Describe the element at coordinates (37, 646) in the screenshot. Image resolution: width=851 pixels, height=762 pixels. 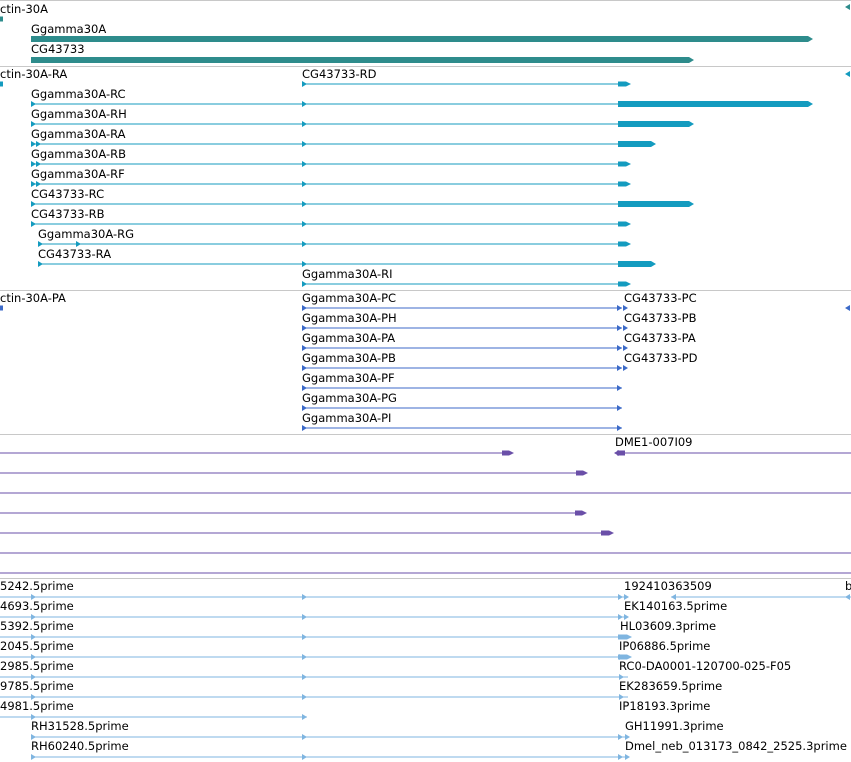
I see `est-label: 2045.5prime` at that location.